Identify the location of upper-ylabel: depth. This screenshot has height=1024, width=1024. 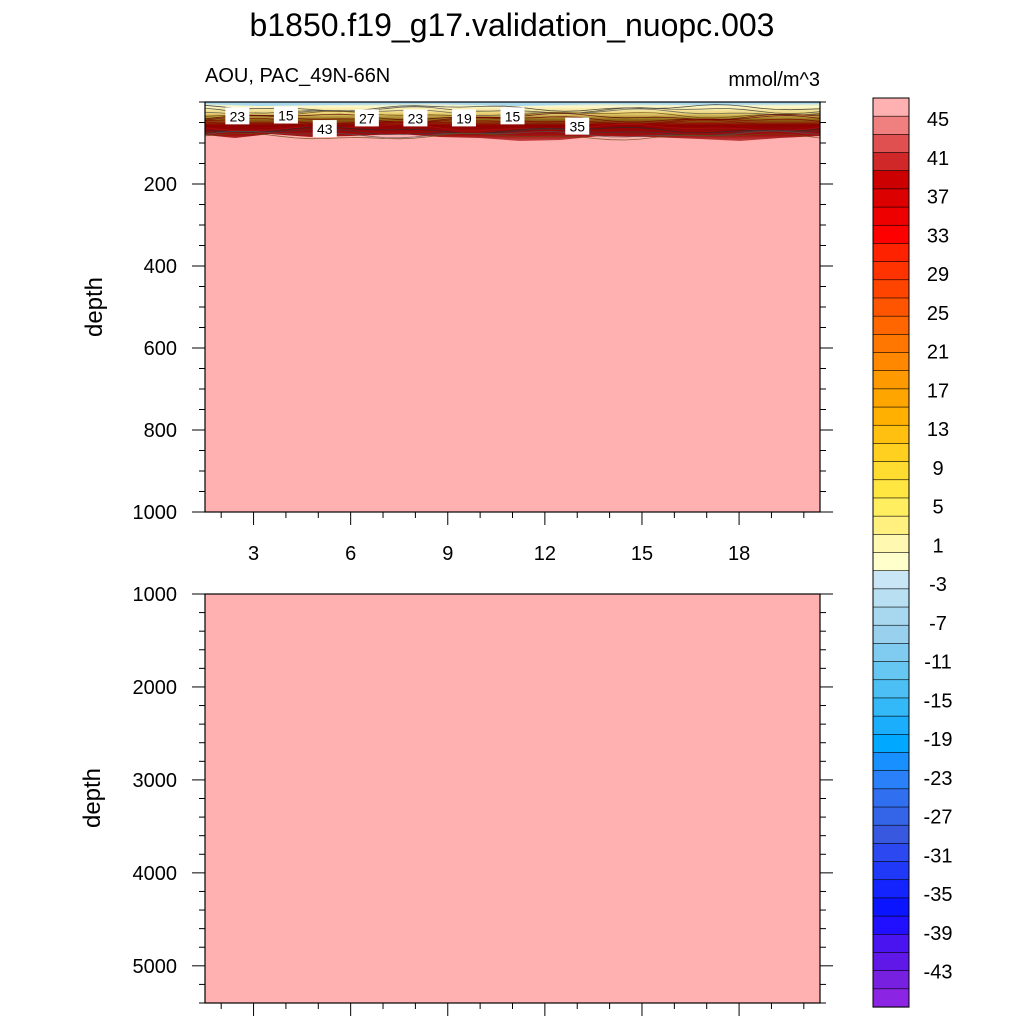
(94, 307).